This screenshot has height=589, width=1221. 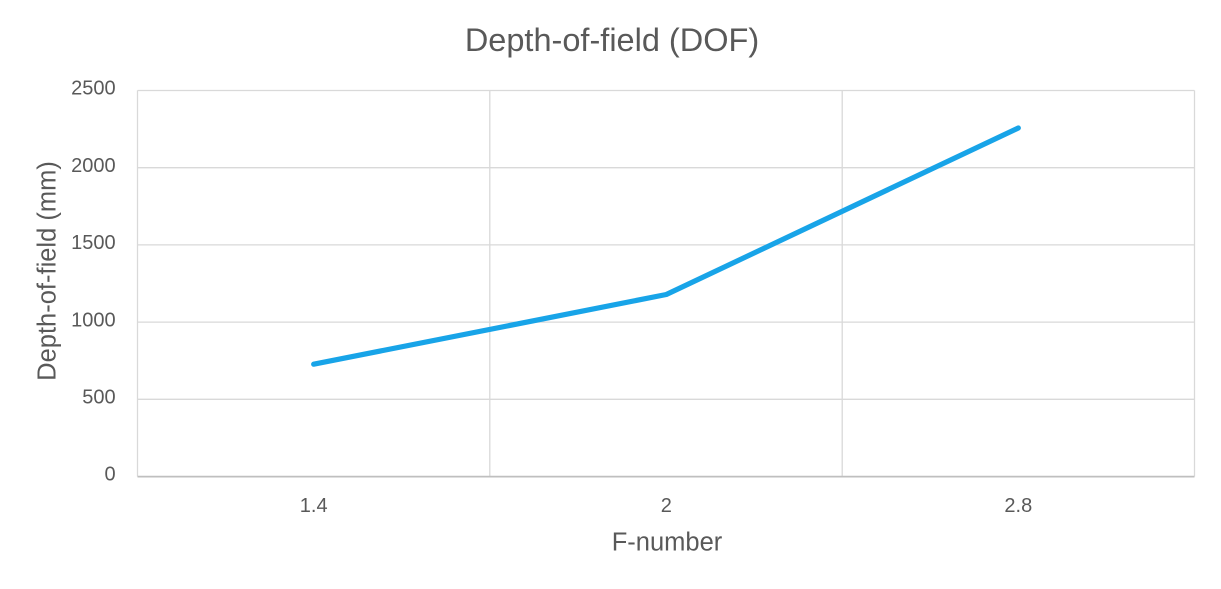 What do you see at coordinates (612, 40) in the screenshot?
I see `svg-text: Depth-of-field (DOF)` at bounding box center [612, 40].